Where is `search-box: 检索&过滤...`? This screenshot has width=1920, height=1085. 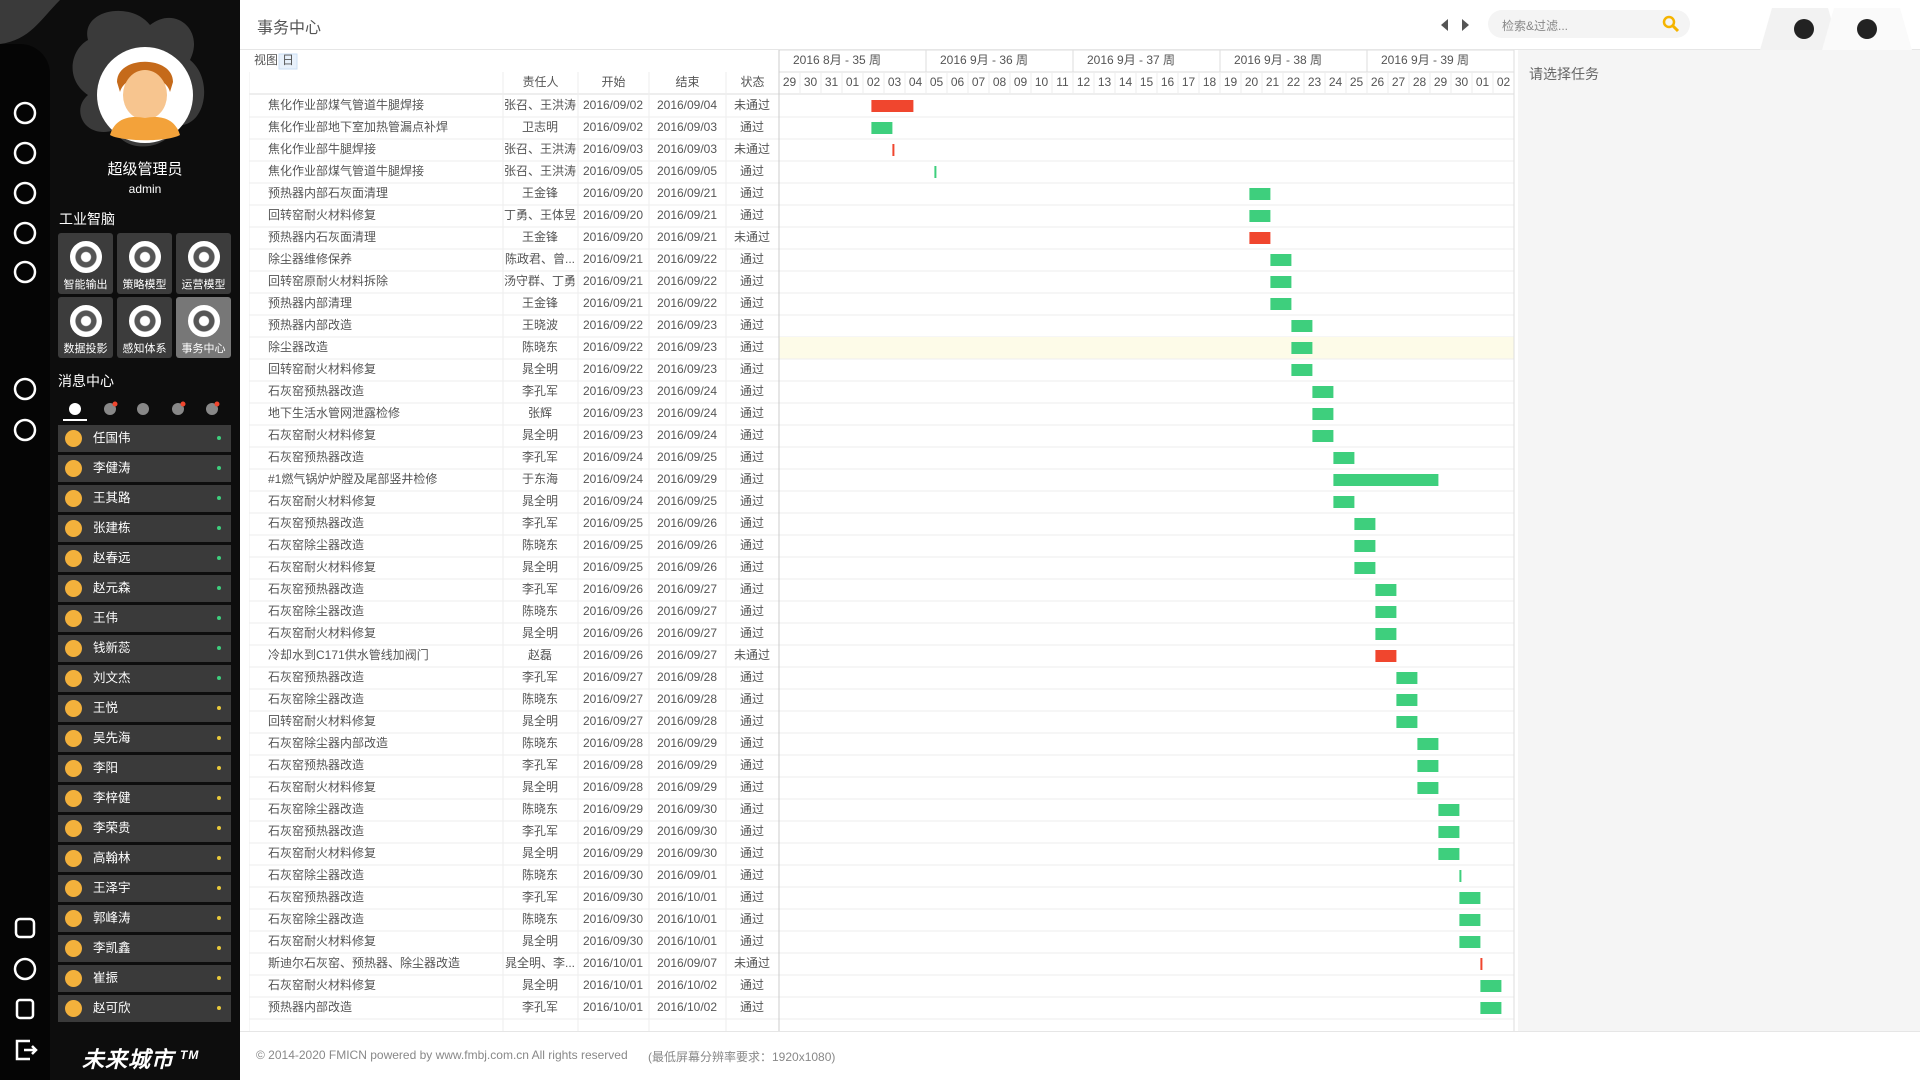
search-box: 检索&过滤... is located at coordinates (1589, 24).